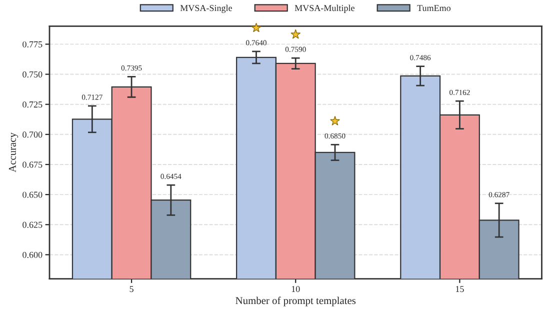 The image size is (550, 315). What do you see at coordinates (32, 44) in the screenshot?
I see `y-tick-label: 0.775` at bounding box center [32, 44].